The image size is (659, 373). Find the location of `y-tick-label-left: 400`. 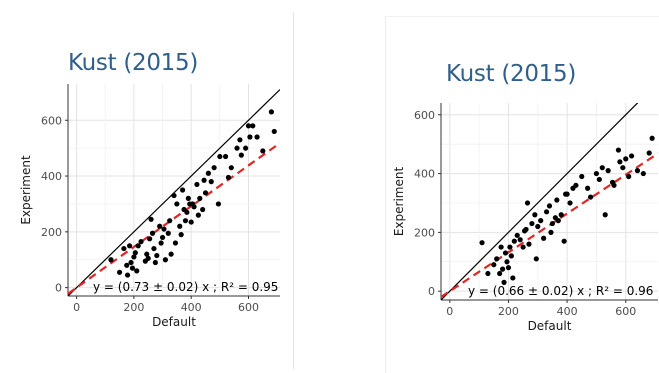

y-tick-label-left: 400 is located at coordinates (51, 176).